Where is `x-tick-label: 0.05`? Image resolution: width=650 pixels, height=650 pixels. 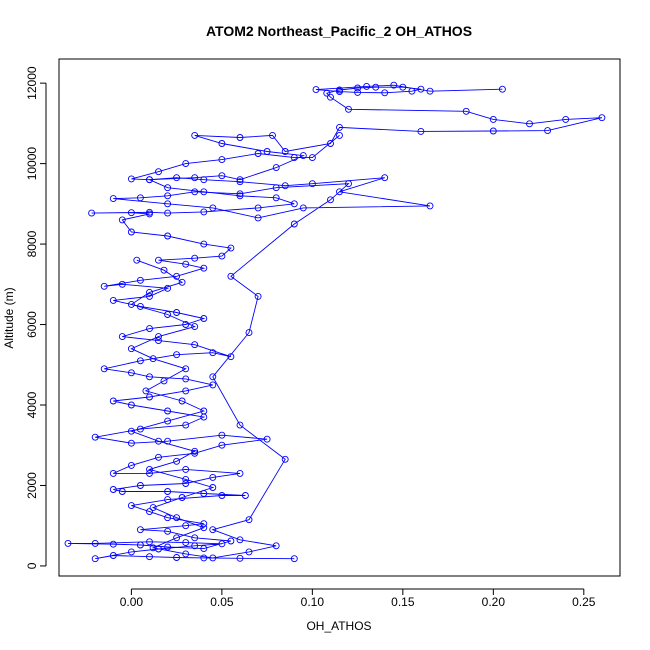
x-tick-label: 0.05 is located at coordinates (222, 602).